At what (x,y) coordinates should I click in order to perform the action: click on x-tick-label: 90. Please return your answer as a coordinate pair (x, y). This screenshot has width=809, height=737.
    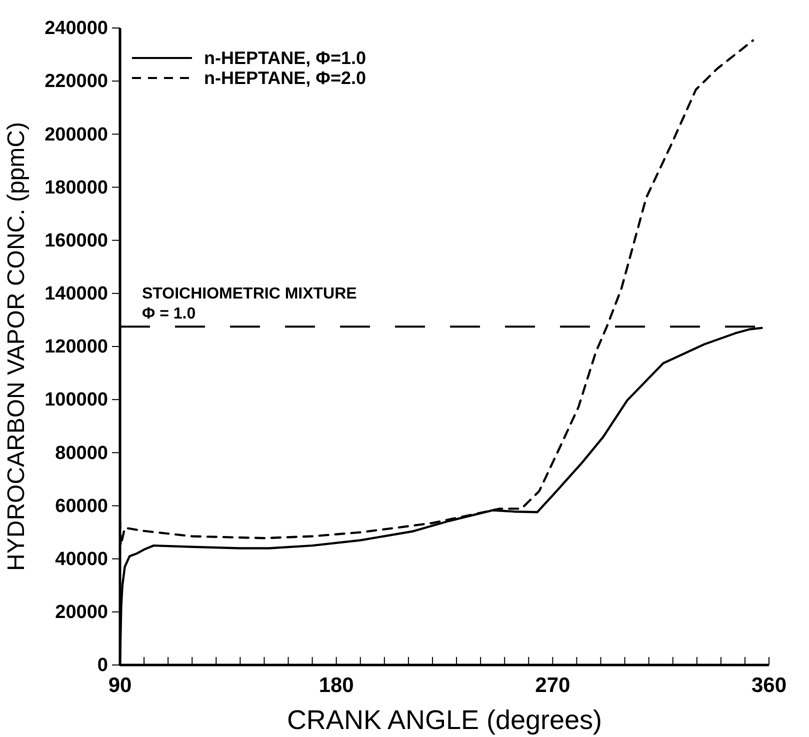
    Looking at the image, I should click on (120, 685).